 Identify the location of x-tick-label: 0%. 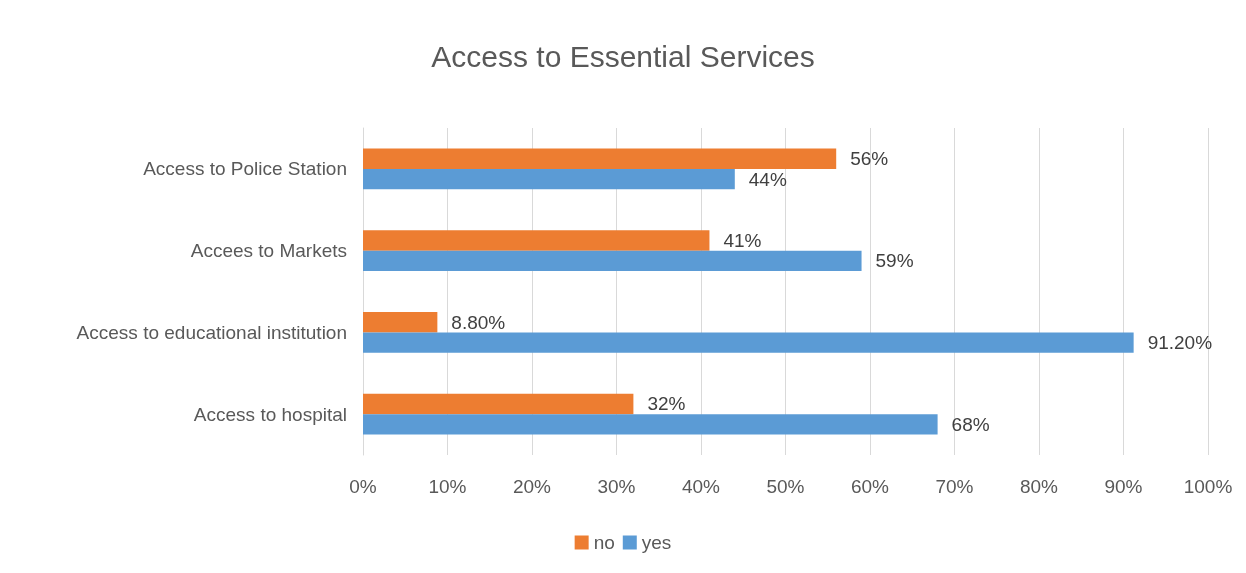
(363, 486).